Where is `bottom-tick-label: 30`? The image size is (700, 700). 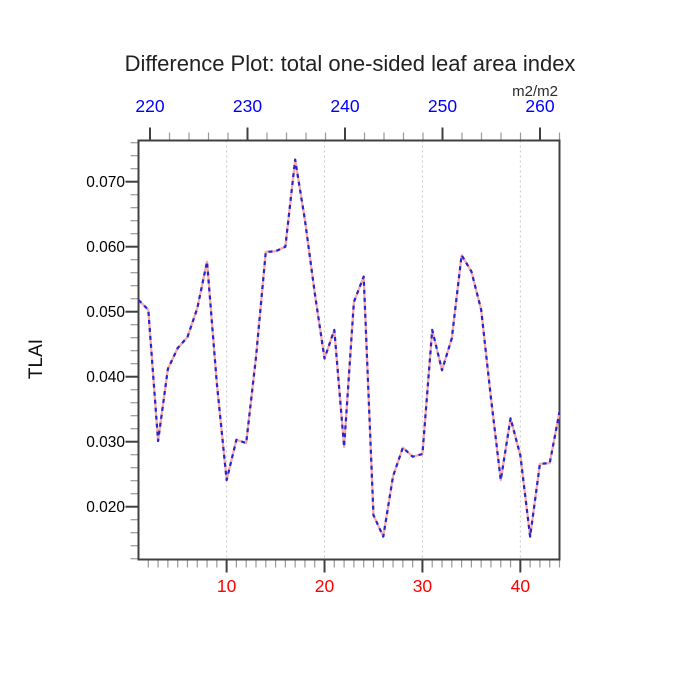
bottom-tick-label: 30 is located at coordinates (423, 586).